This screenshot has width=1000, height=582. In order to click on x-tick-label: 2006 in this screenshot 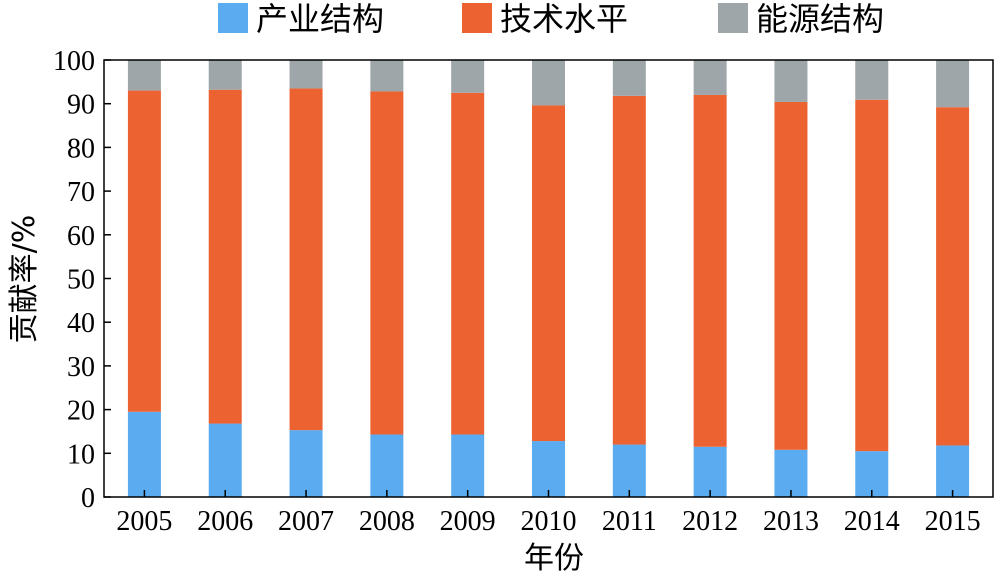, I will do `click(225, 521)`.